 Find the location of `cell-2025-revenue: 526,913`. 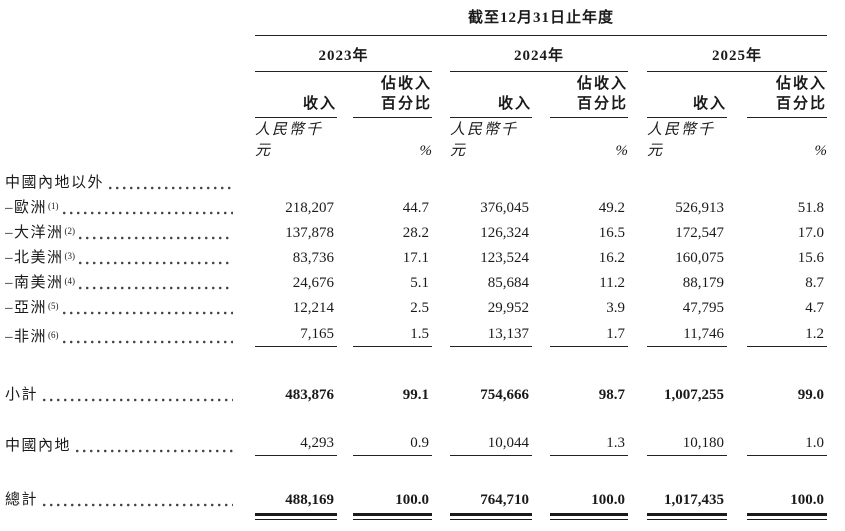

cell-2025-revenue: 526,913 is located at coordinates (699, 208).